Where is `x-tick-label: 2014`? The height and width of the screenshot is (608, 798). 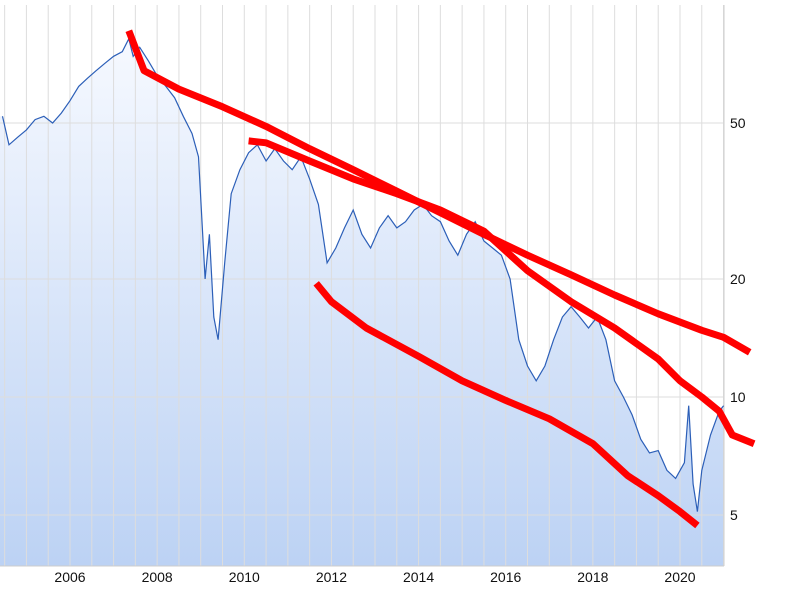 x-tick-label: 2014 is located at coordinates (418, 577).